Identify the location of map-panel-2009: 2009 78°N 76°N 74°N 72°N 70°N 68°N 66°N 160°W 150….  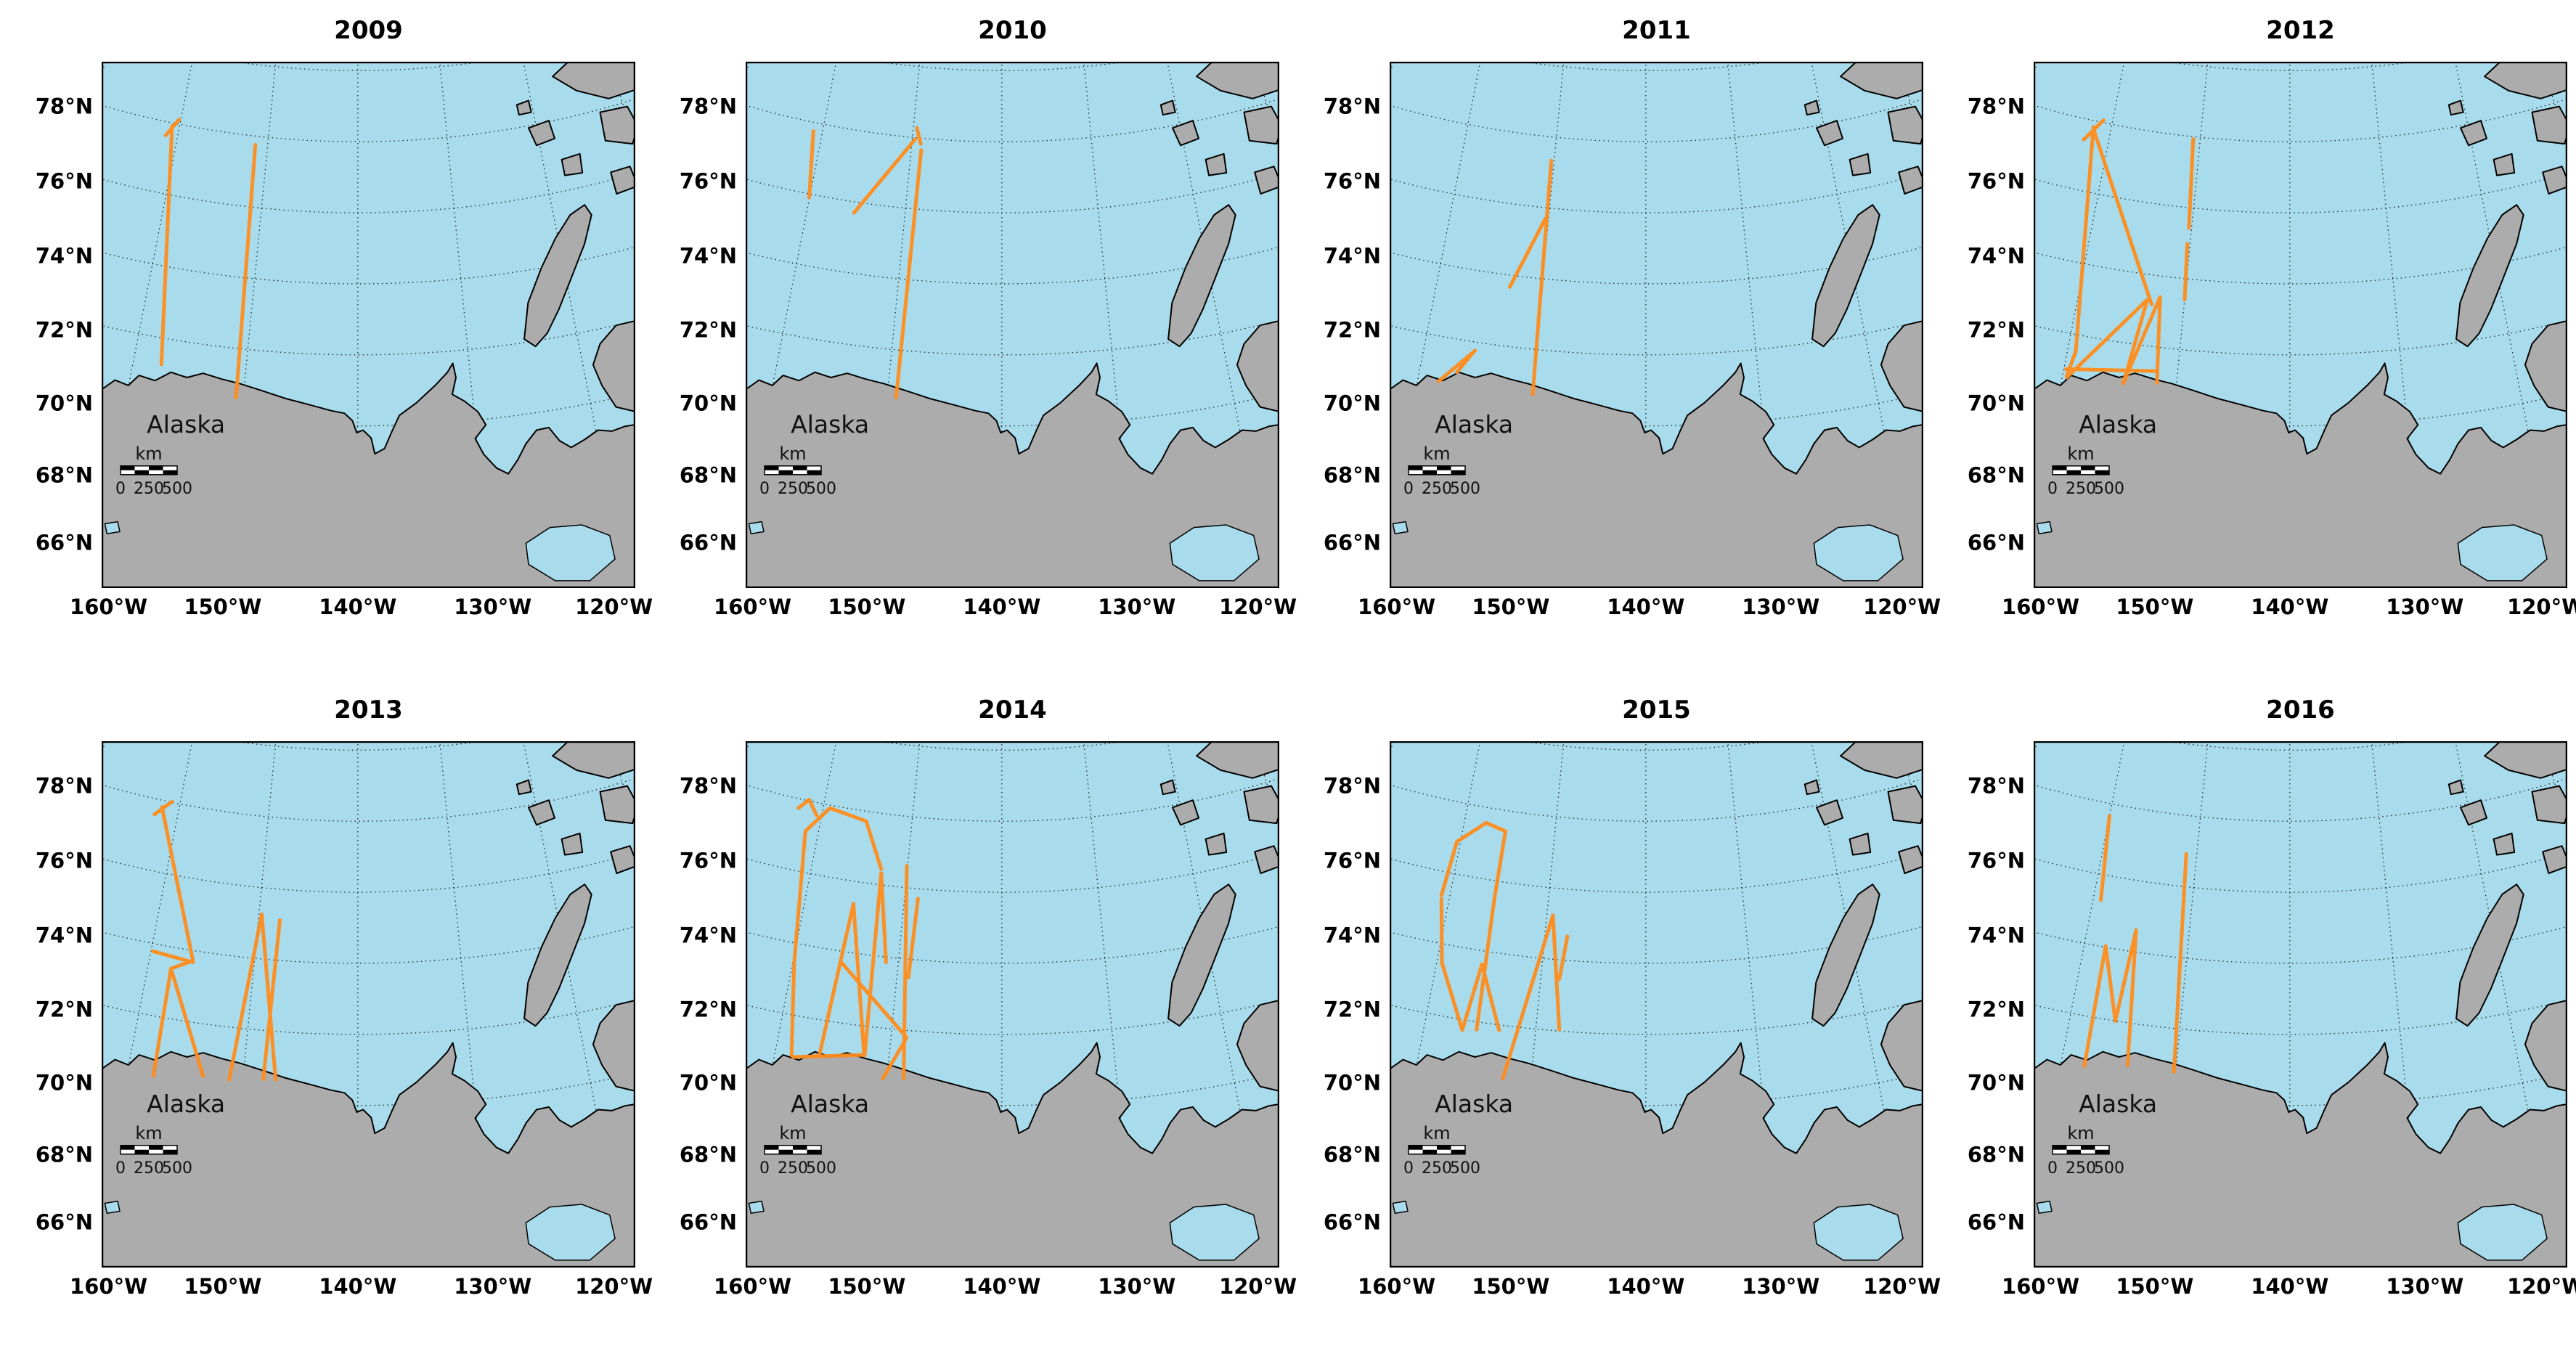
(326, 340).